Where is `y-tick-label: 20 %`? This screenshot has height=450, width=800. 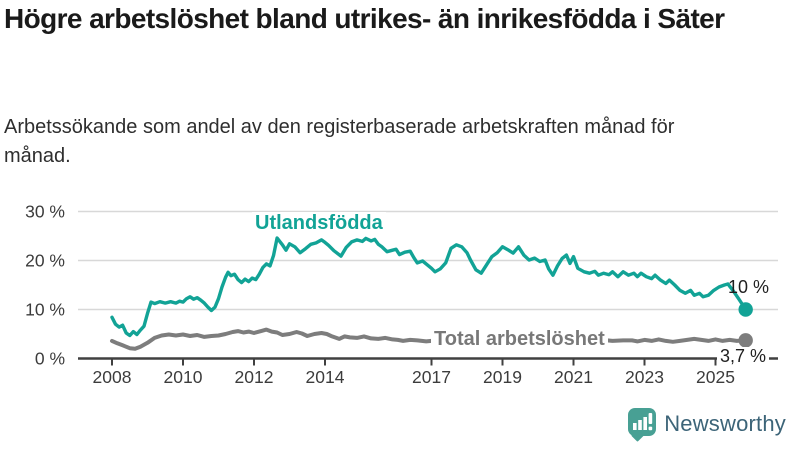
y-tick-label: 20 % is located at coordinates (45, 261).